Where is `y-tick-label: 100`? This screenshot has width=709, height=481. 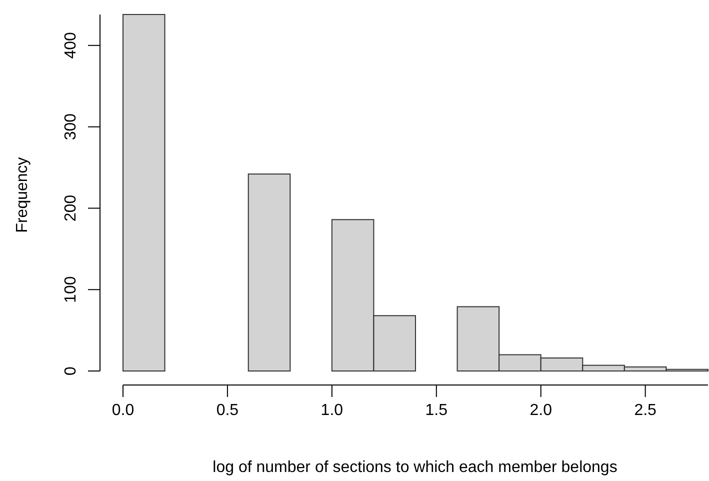 y-tick-label: 100 is located at coordinates (71, 289).